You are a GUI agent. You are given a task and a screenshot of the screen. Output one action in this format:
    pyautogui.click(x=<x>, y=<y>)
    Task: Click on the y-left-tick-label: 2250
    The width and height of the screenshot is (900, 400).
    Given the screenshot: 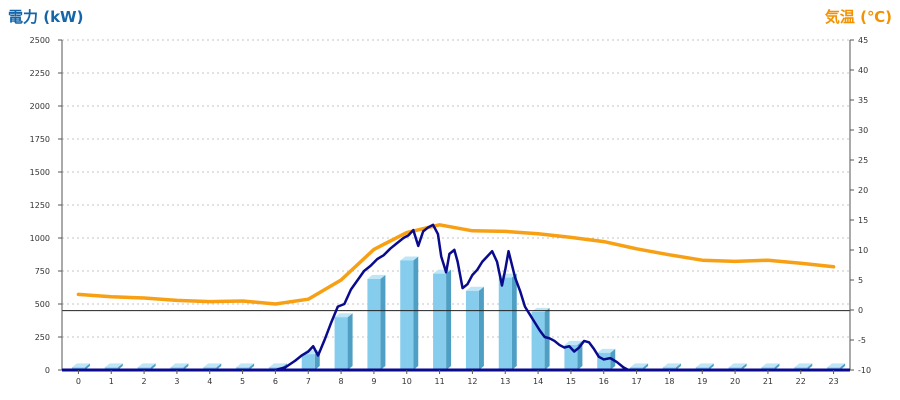 What is the action you would take?
    pyautogui.click(x=40, y=73)
    